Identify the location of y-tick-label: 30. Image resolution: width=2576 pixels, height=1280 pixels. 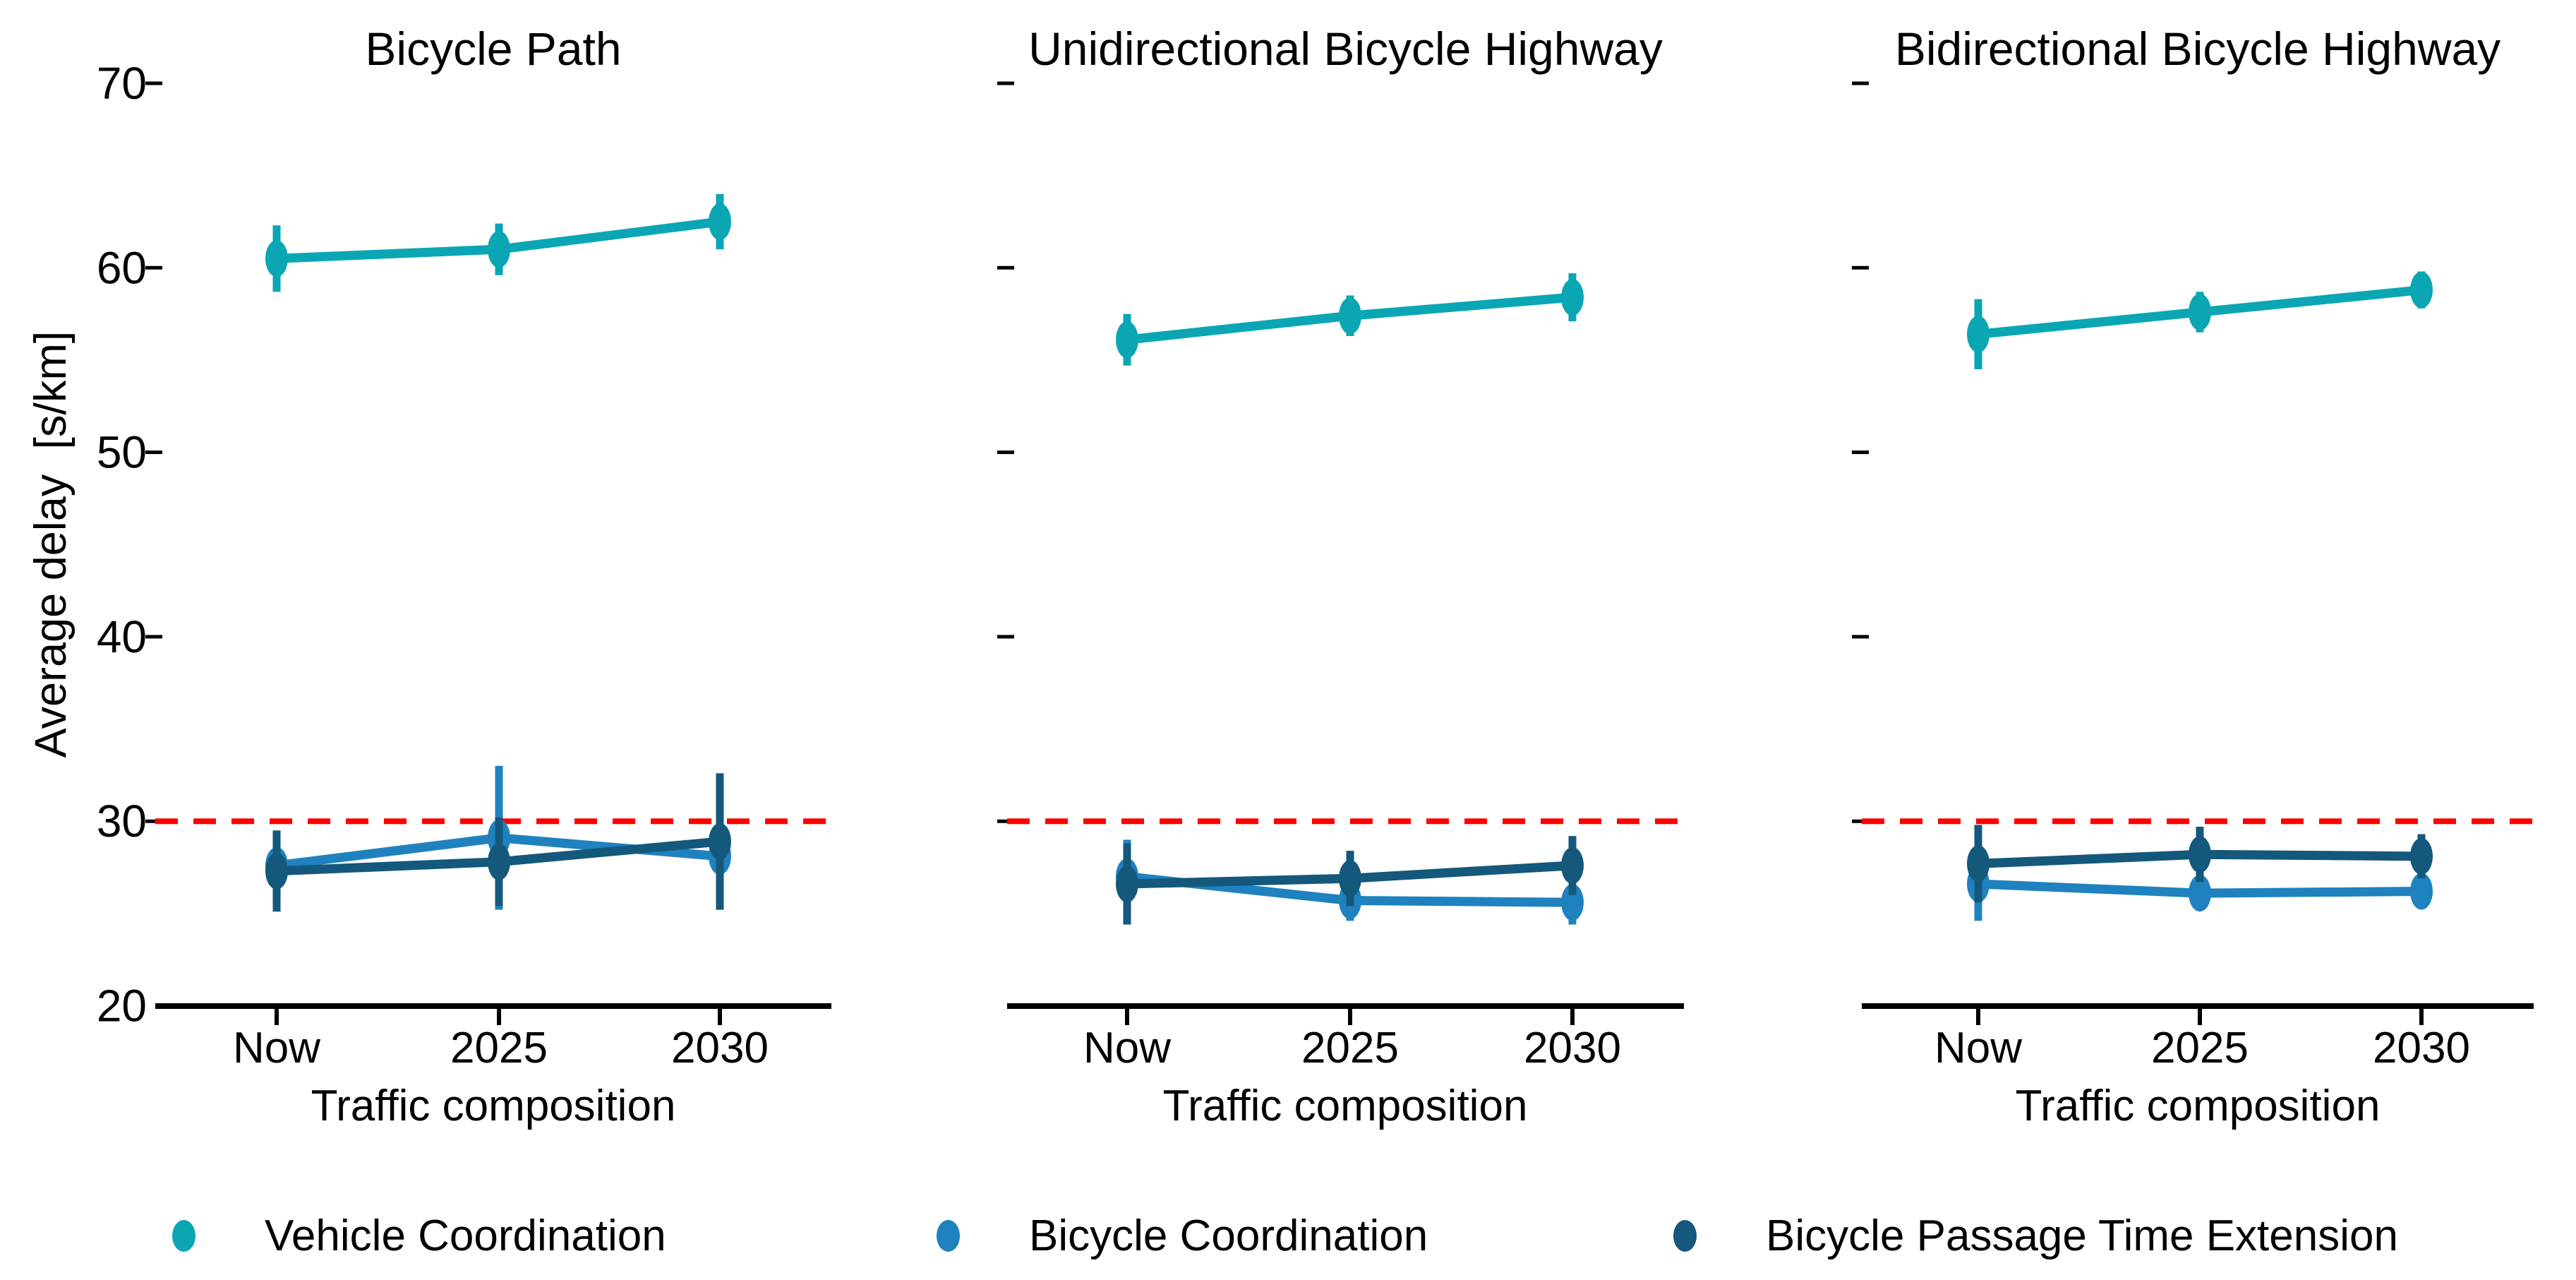
(122, 822).